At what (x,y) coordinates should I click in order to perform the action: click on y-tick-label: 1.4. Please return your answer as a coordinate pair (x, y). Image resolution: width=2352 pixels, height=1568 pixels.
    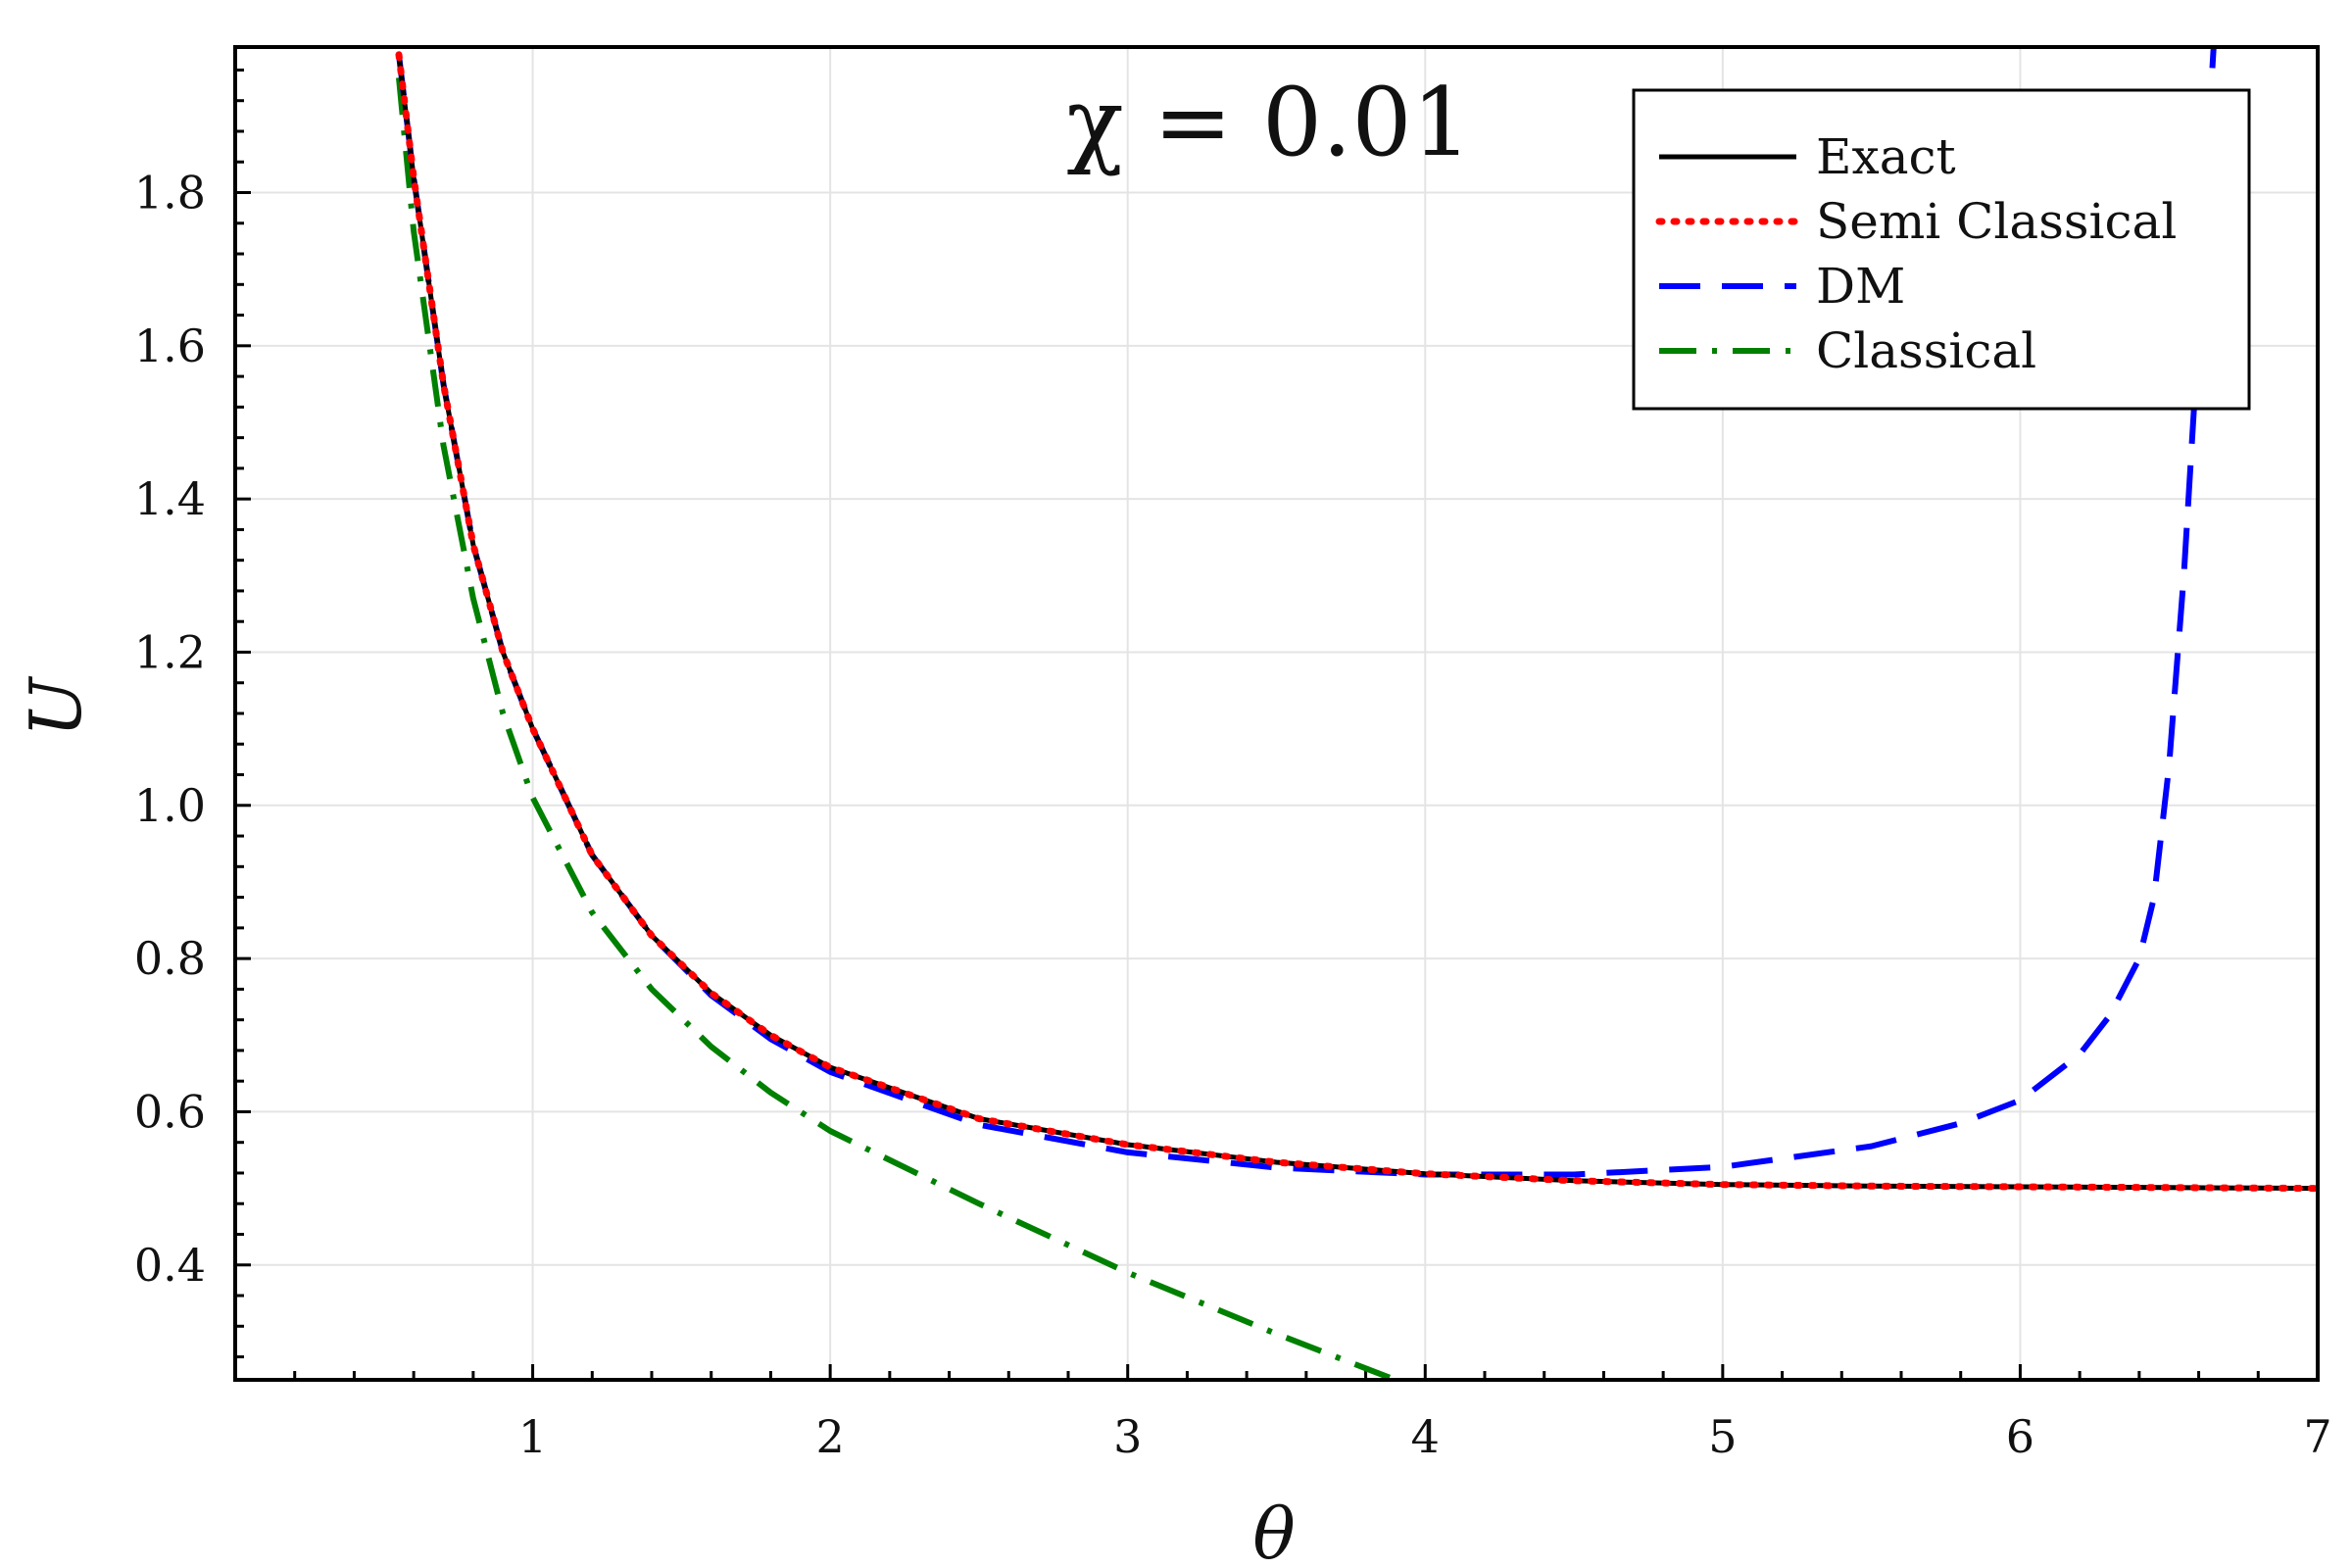
    Looking at the image, I should click on (170, 498).